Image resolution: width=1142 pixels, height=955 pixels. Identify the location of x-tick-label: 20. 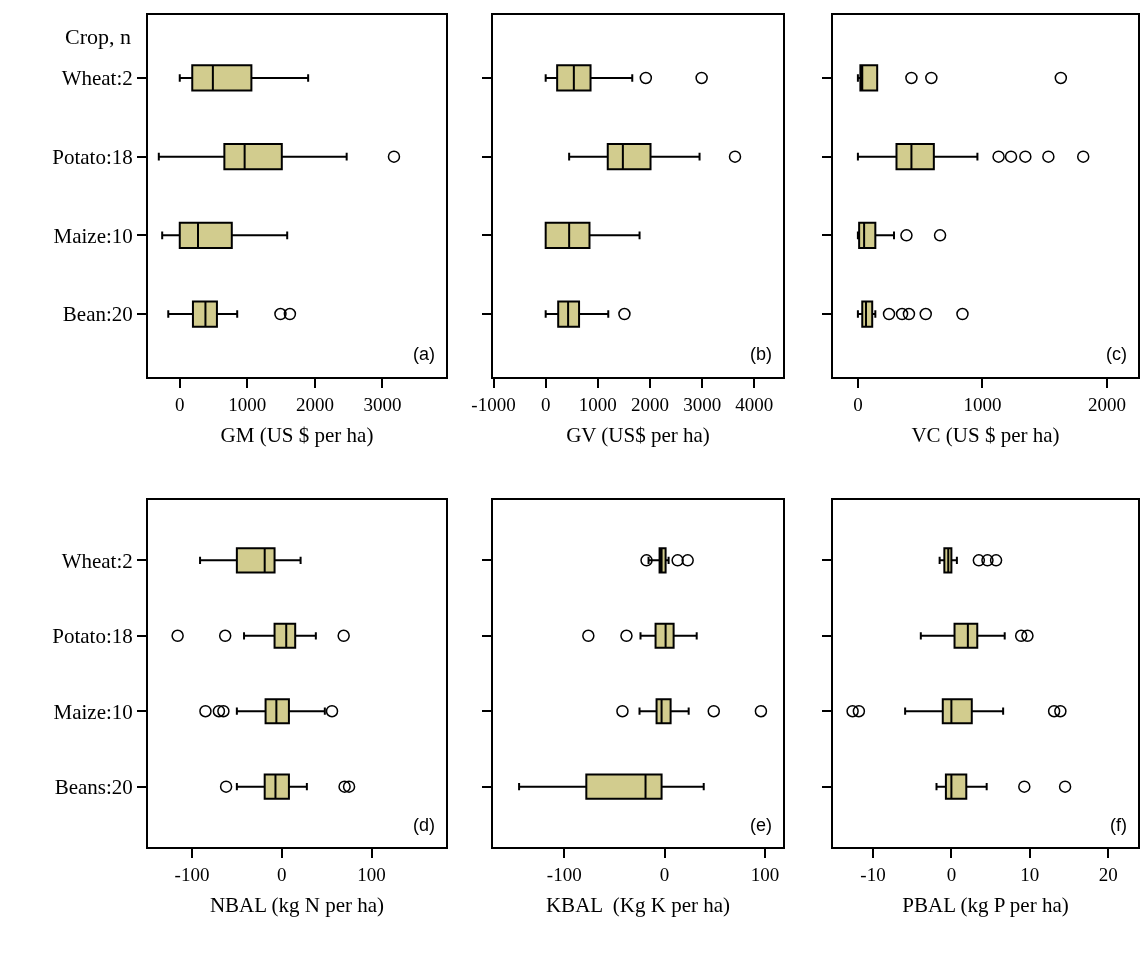
(1108, 874).